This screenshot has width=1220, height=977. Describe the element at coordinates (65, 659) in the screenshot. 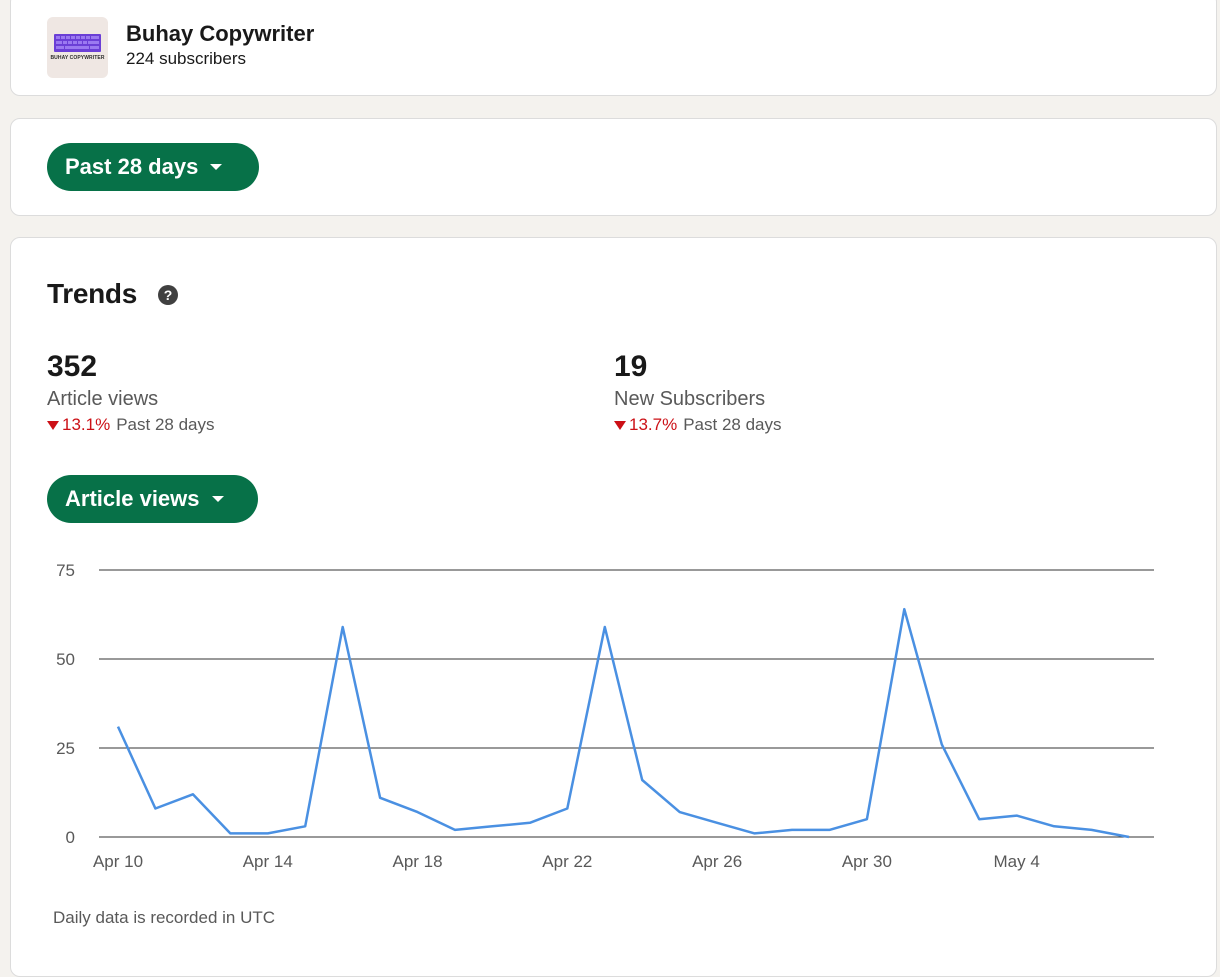

I see `y-tick-label: 50` at that location.